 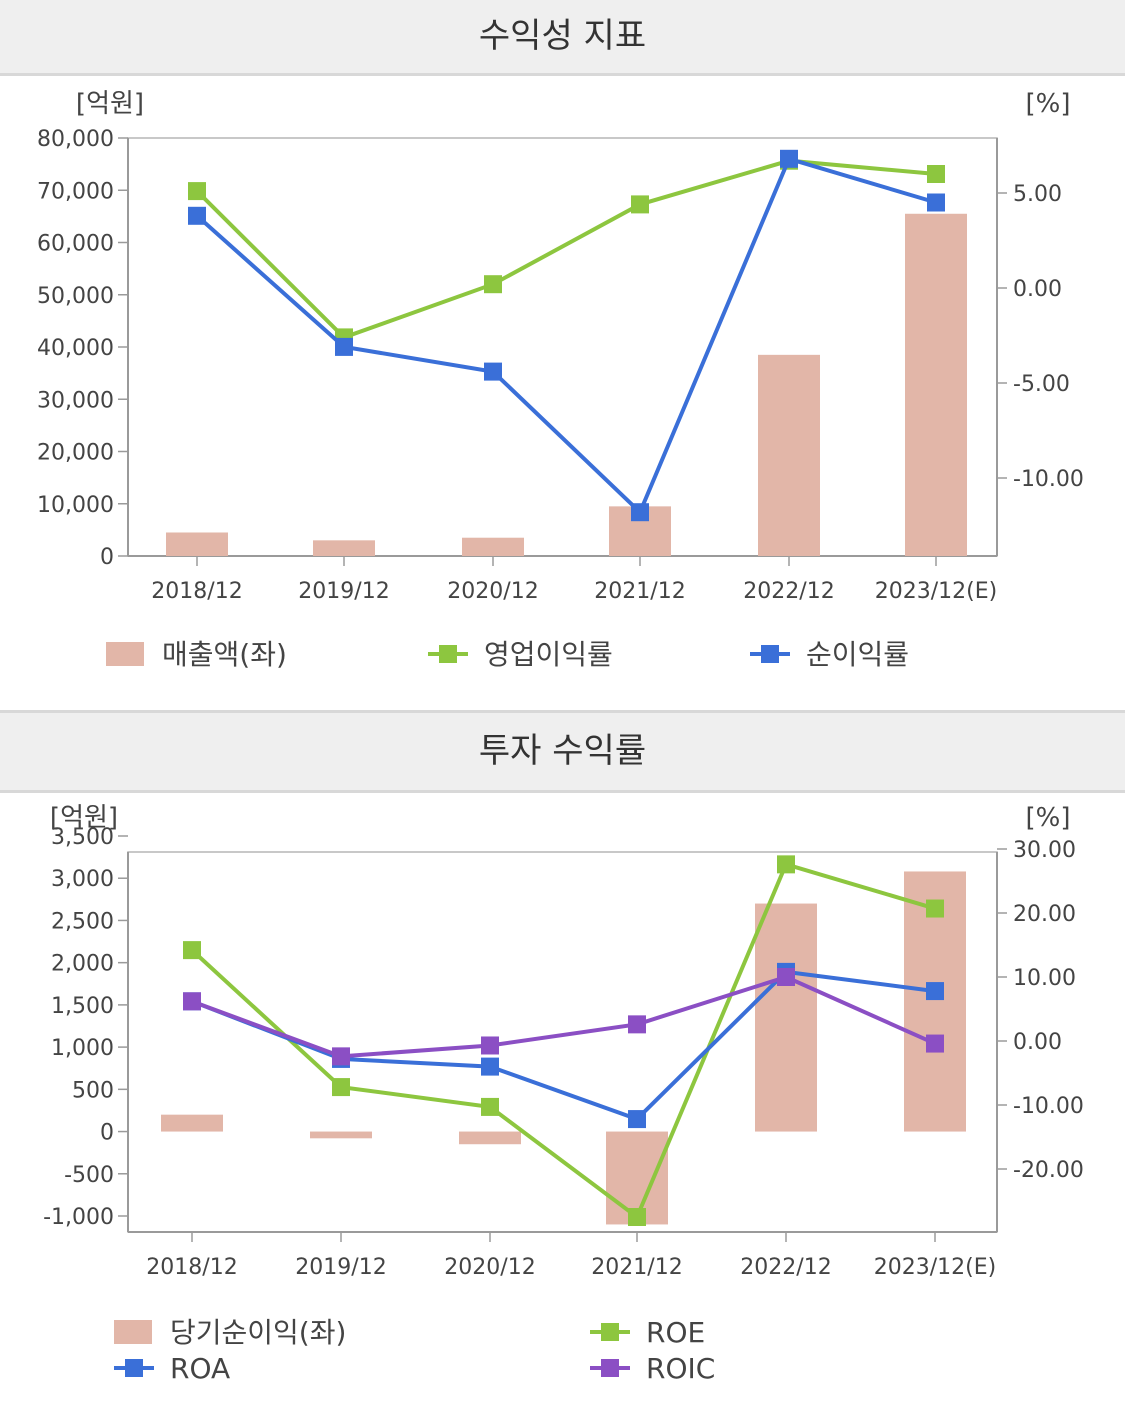 I want to click on left-tick-label: -500, so click(x=89, y=1175).